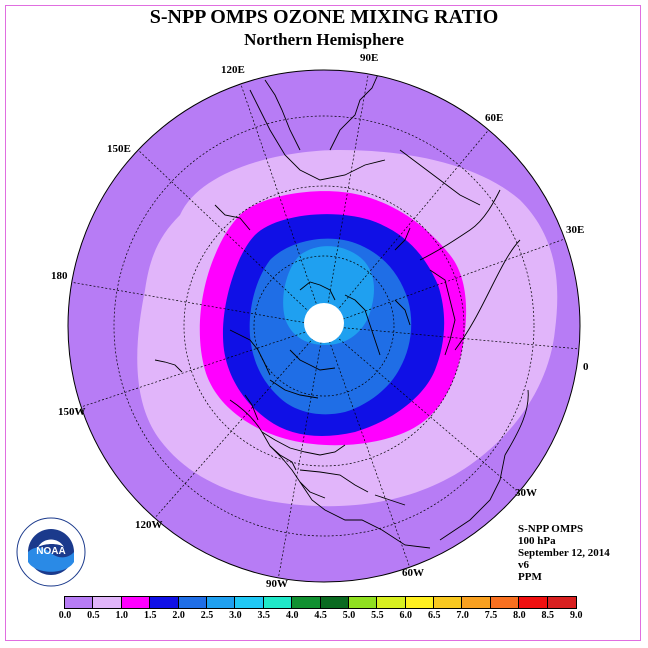 Image resolution: width=648 pixels, height=648 pixels. I want to click on color-bar-tick-label: 2.5, so click(207, 615).